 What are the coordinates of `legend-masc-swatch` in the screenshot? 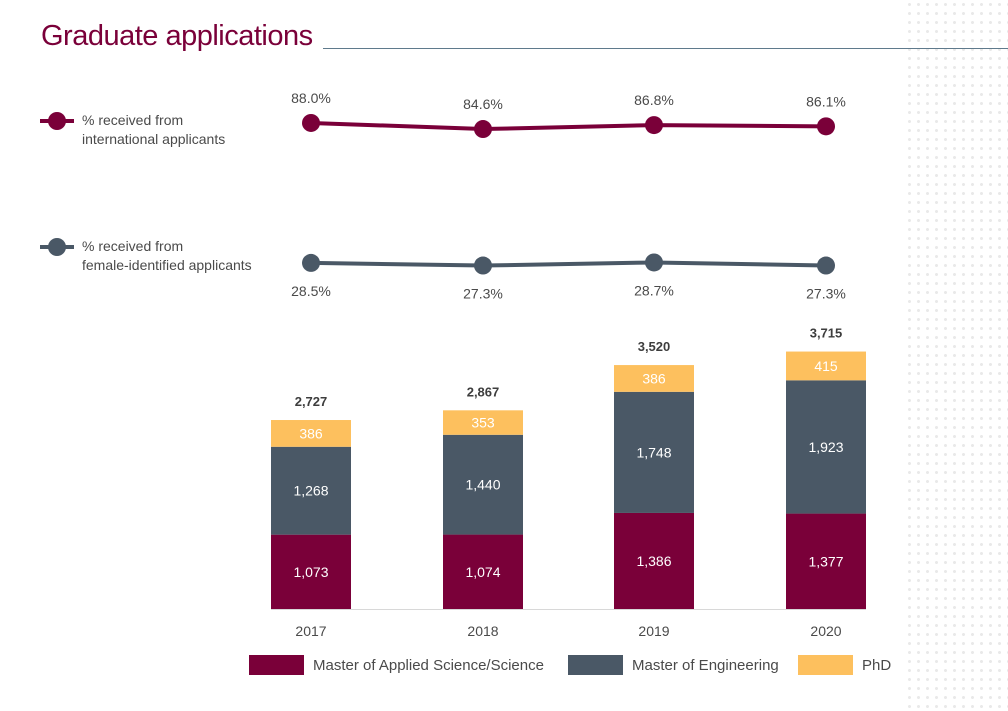 It's located at (276, 665).